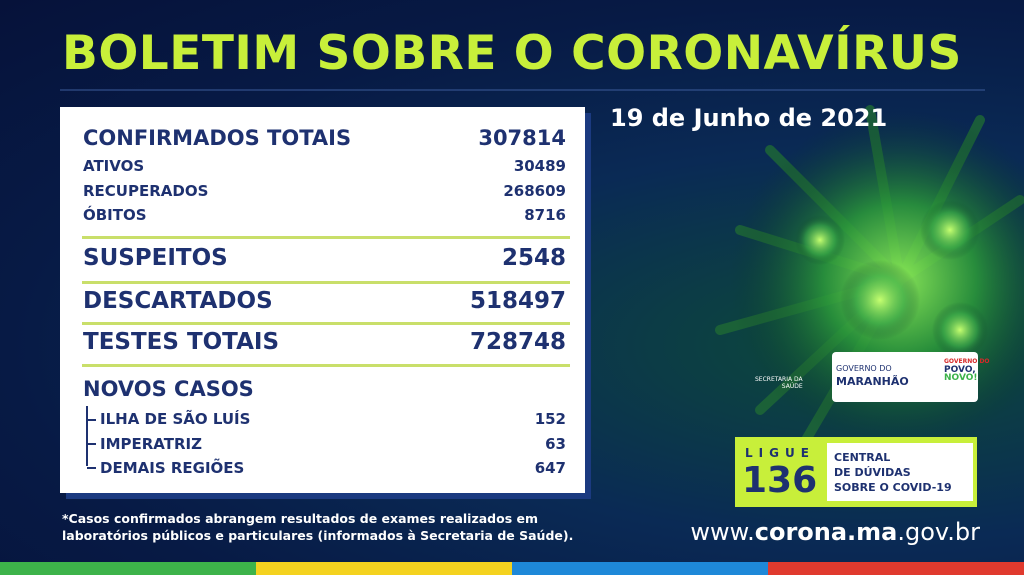 This screenshot has width=1024, height=575. Describe the element at coordinates (172, 468) in the screenshot. I see `new-case-label: DEMAIS REGIÕES` at that location.